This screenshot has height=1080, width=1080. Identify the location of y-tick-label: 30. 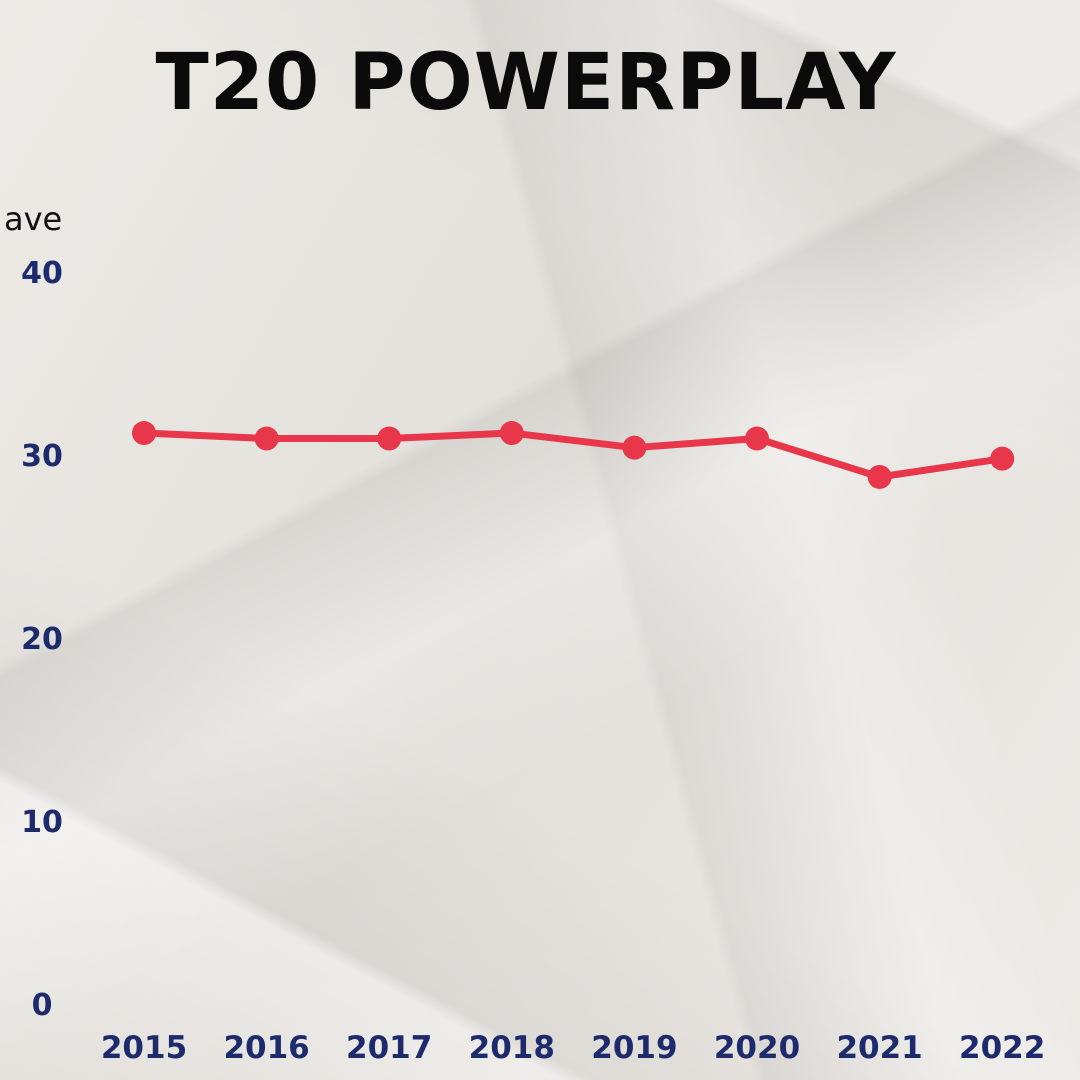
(42, 456).